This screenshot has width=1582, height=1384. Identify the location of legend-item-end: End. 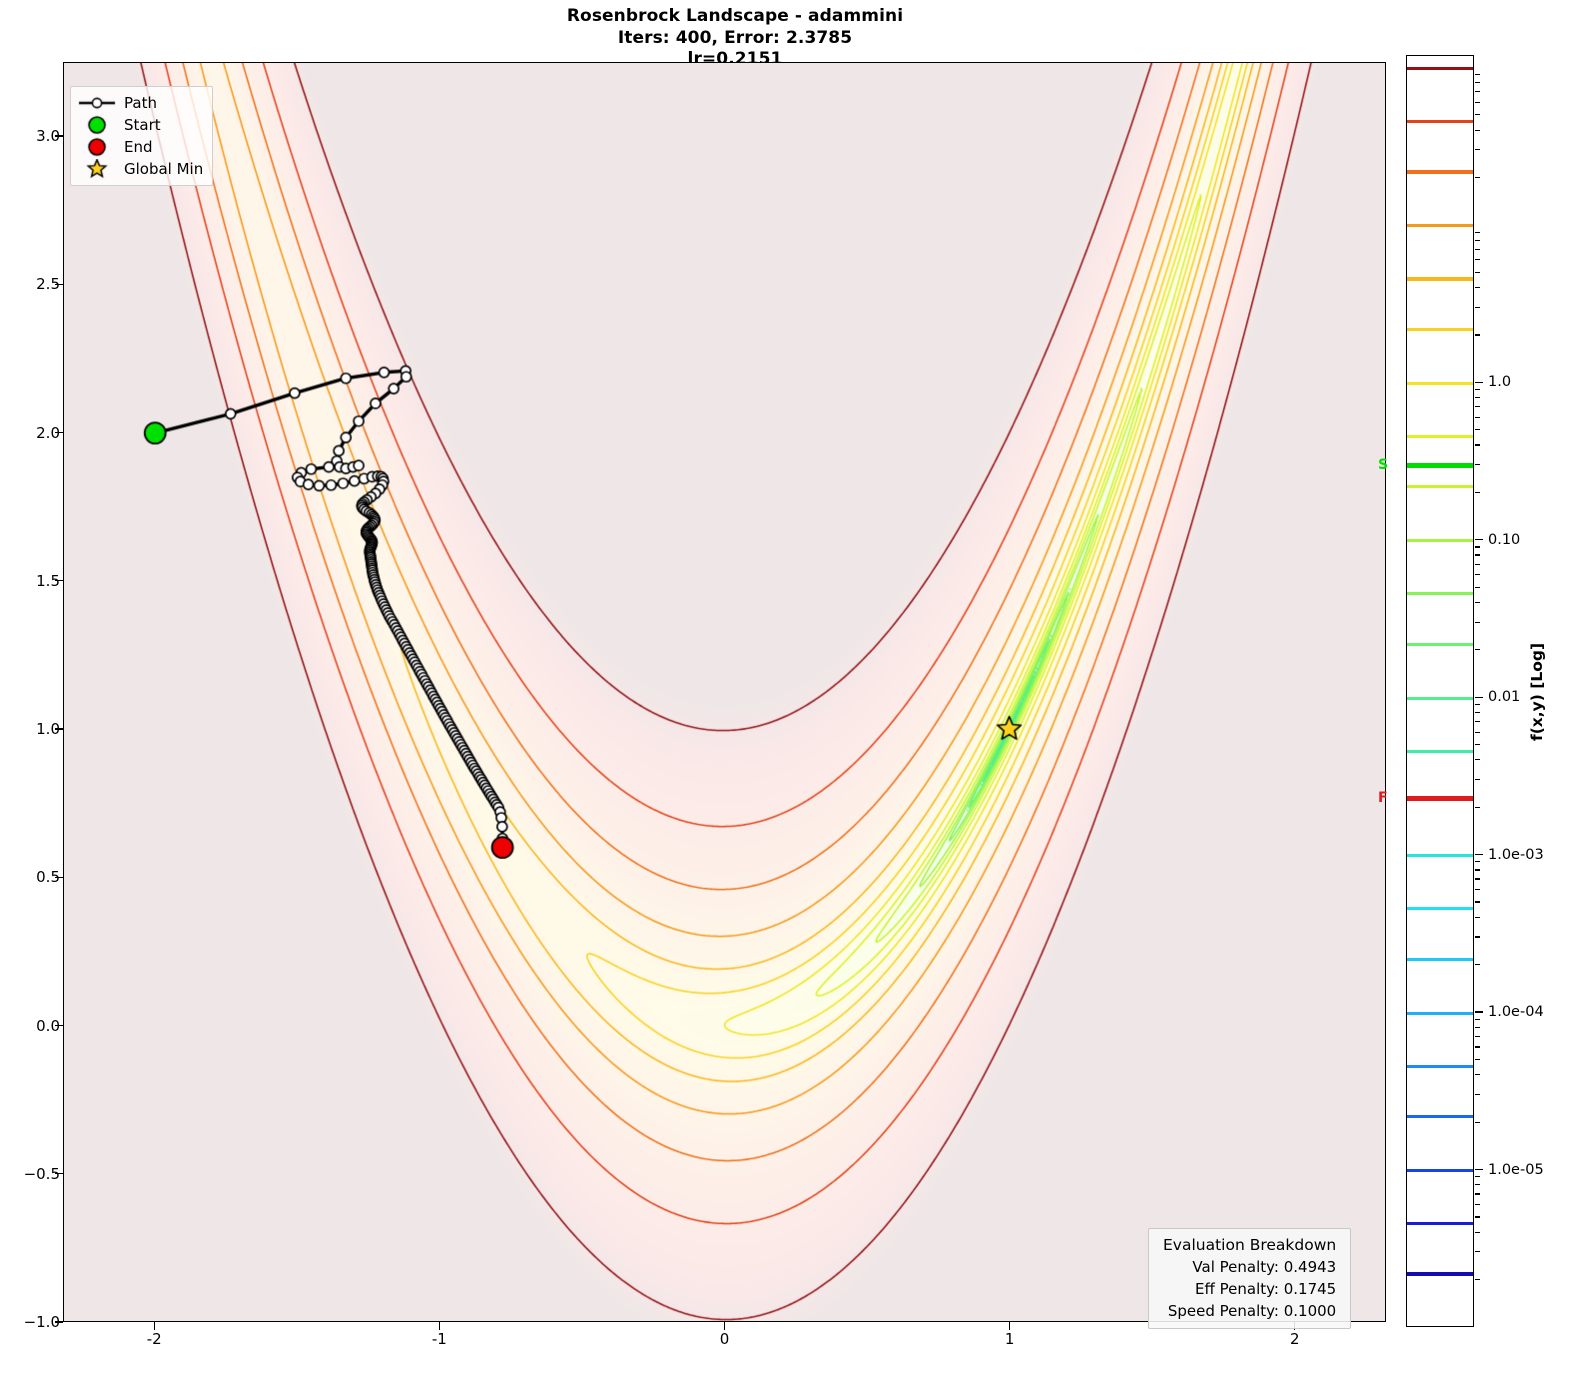
(140, 147).